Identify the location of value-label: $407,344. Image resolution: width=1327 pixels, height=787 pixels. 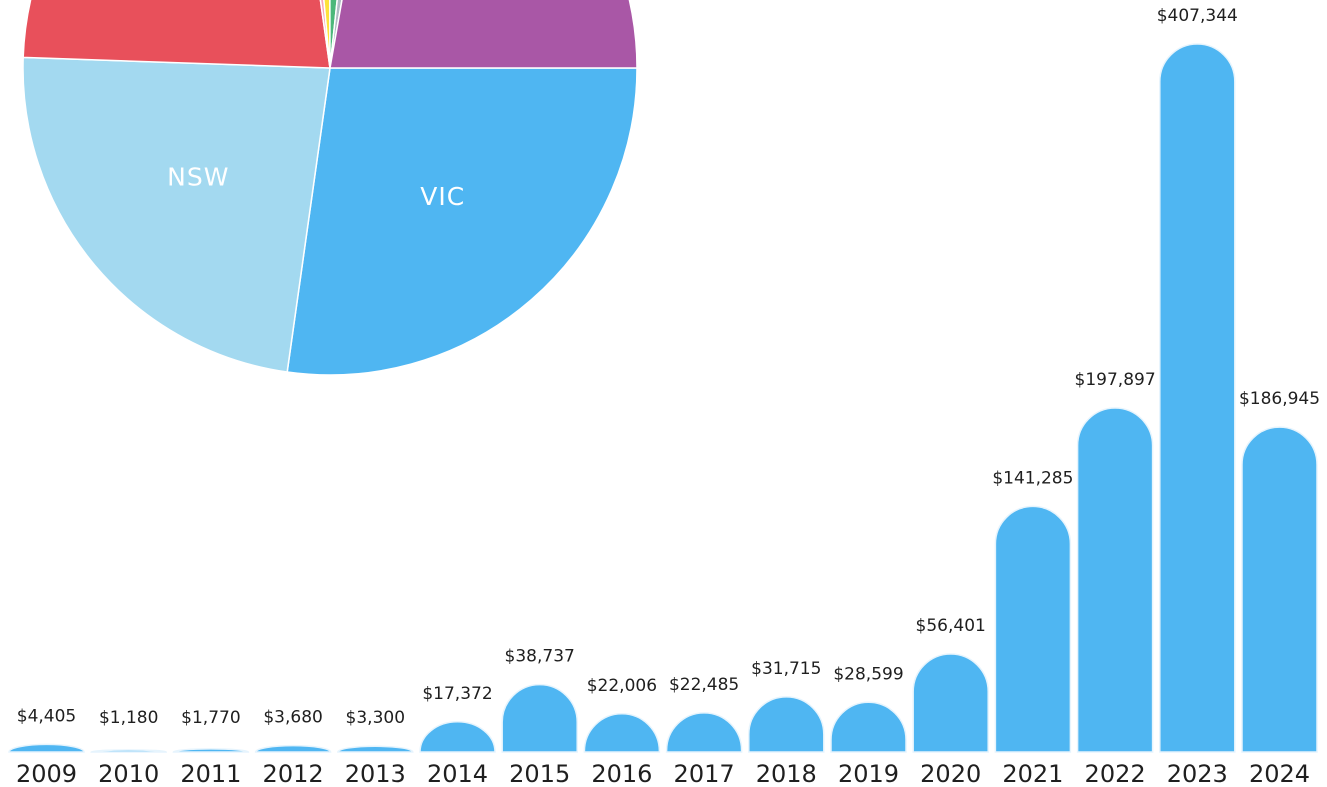
(1197, 16).